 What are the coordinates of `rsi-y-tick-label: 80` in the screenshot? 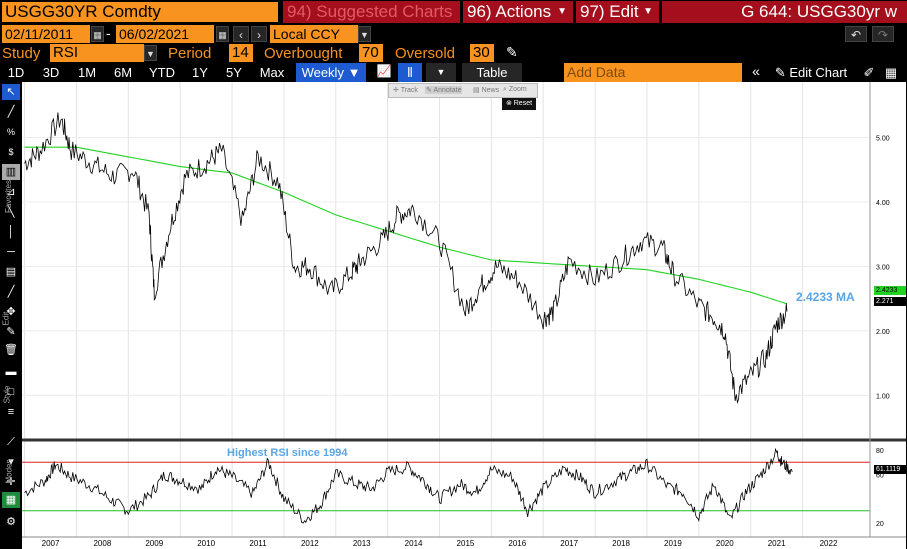 It's located at (880, 451).